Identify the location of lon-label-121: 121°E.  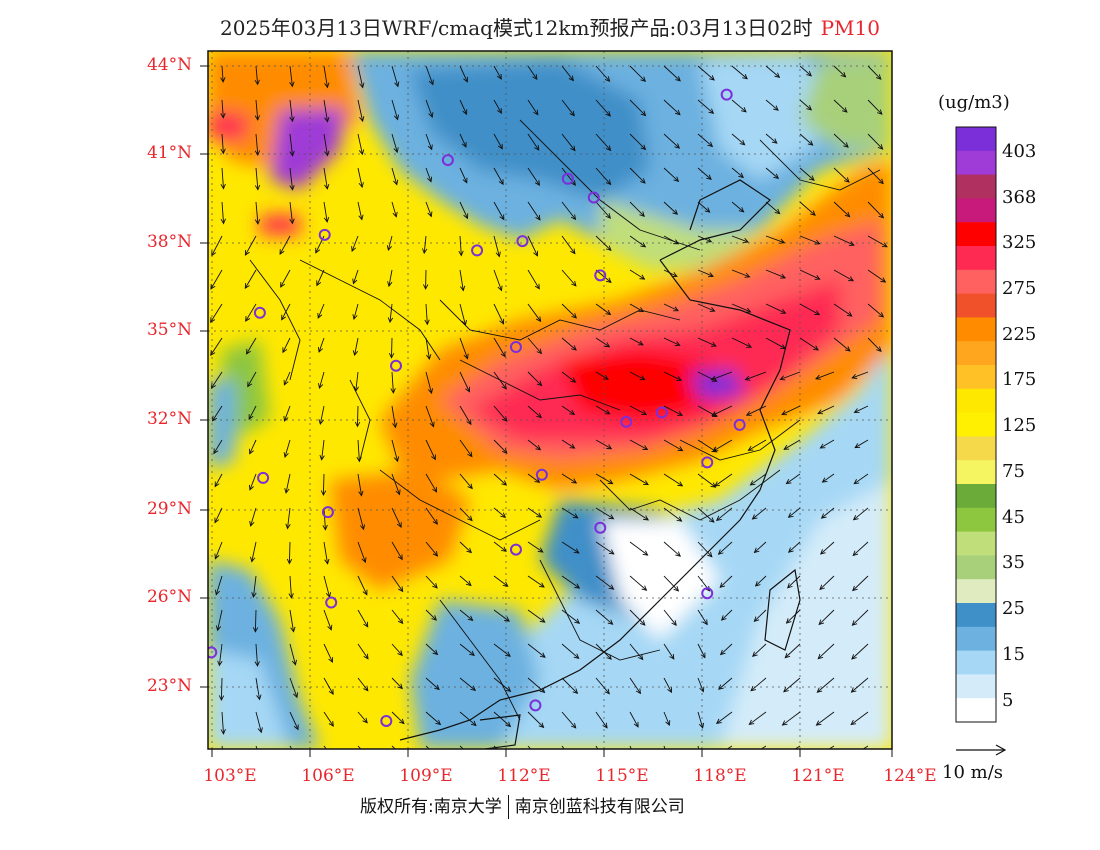
(818, 776).